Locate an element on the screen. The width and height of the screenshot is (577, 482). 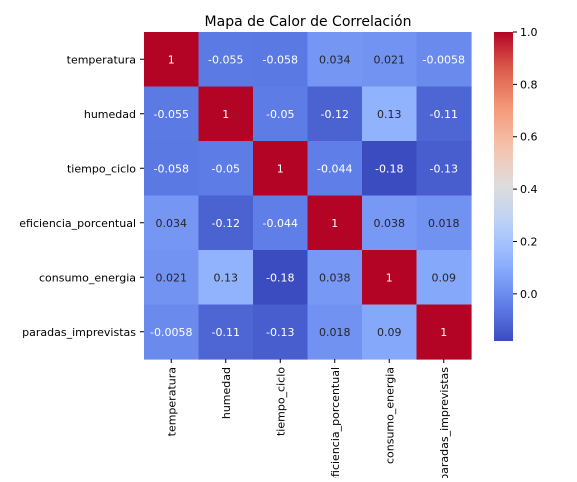
colorbar-tick-label: 1.0 is located at coordinates (529, 32).